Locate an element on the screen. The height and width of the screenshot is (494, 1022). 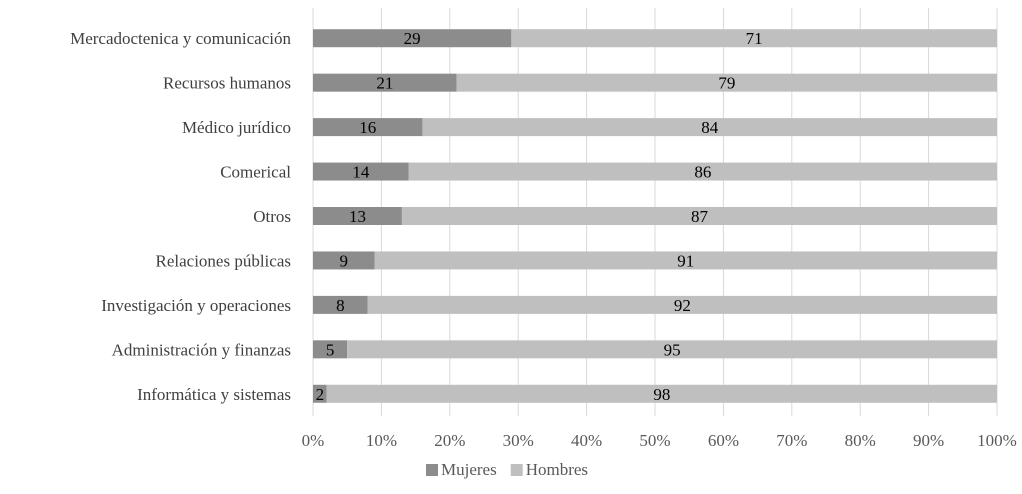
x-tick-label: 80% is located at coordinates (860, 440).